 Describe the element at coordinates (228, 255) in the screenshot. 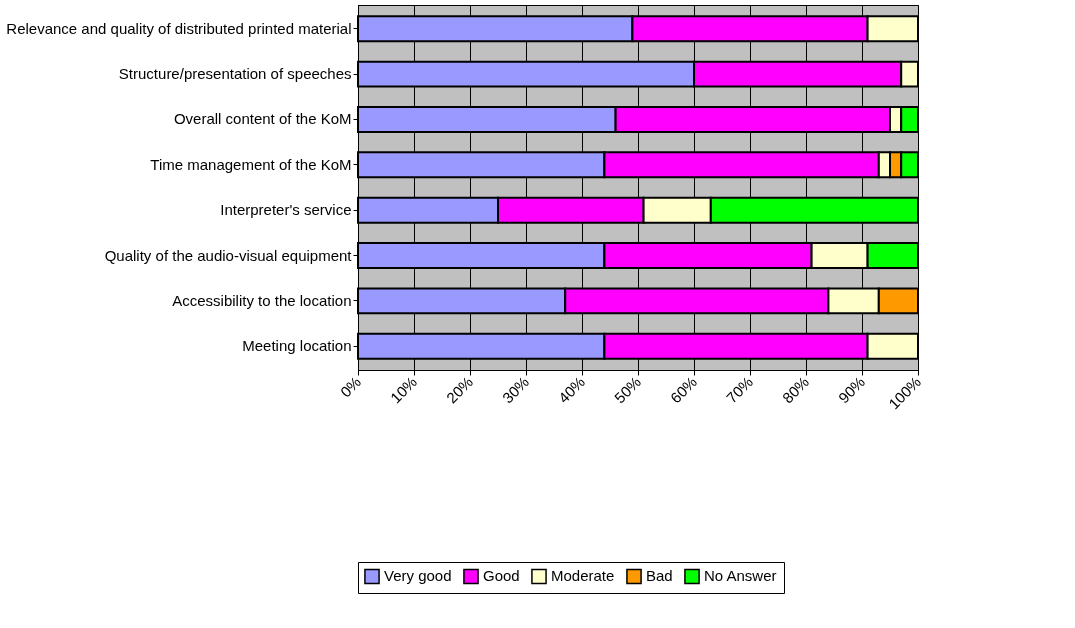

I see `y-tick-label: Quality of the audio-visual equipment` at that location.